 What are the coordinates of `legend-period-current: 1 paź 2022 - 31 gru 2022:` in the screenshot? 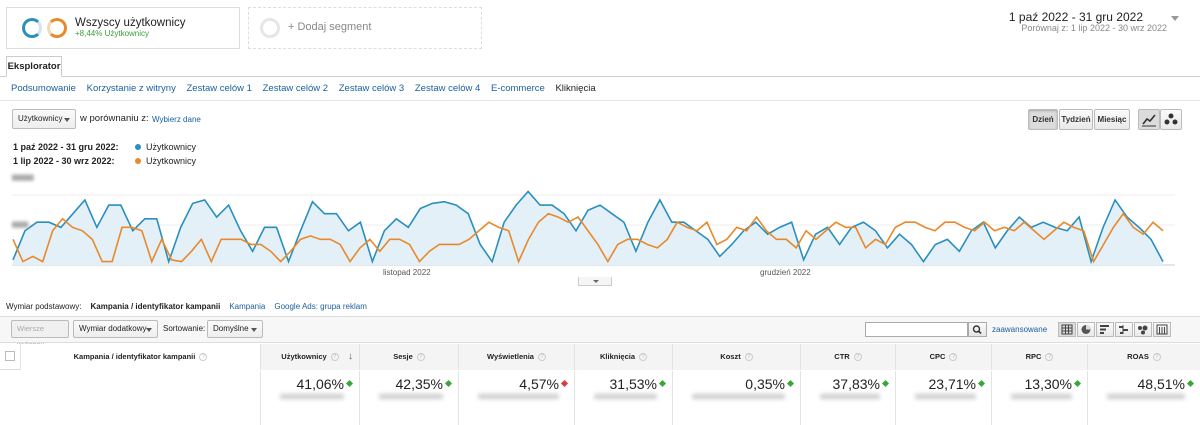 It's located at (66, 147).